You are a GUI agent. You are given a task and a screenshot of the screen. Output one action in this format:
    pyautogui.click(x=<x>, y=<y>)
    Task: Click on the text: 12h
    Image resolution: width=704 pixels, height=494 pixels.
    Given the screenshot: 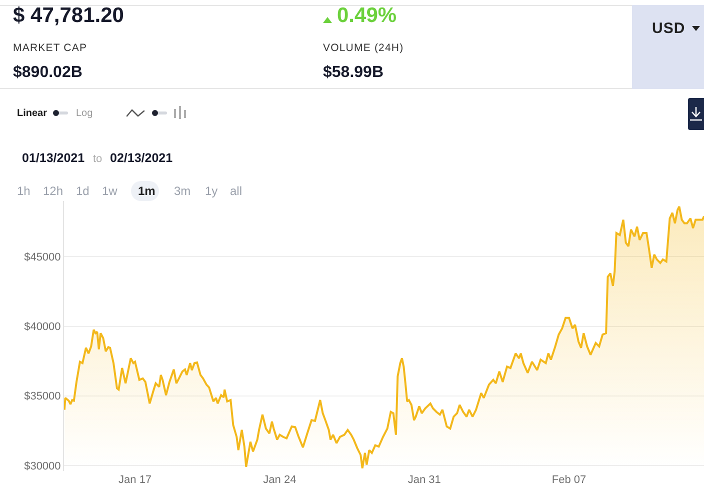 What is the action you would take?
    pyautogui.click(x=53, y=191)
    